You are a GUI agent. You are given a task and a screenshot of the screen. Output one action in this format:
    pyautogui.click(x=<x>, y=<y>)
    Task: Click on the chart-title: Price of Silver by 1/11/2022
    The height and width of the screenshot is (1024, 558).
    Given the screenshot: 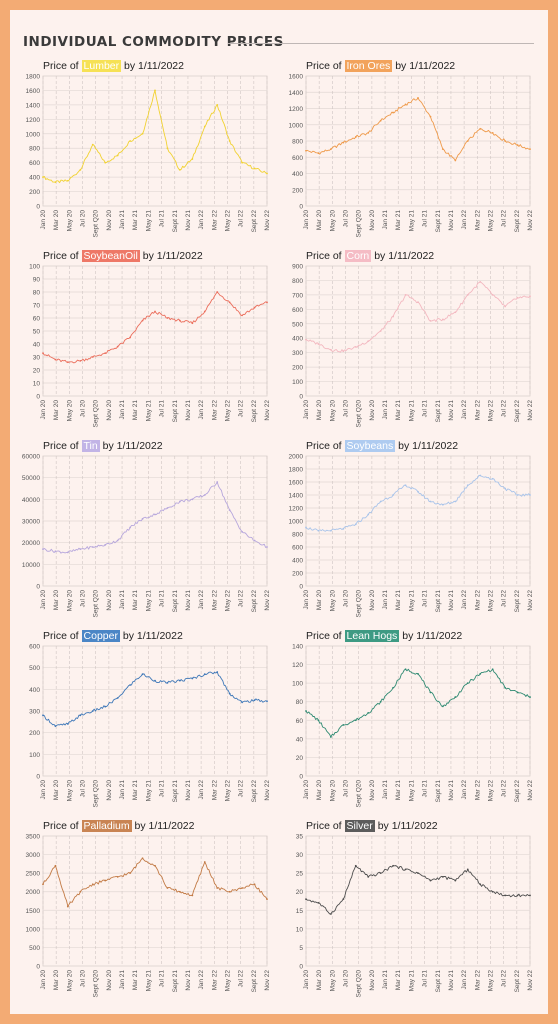 What is the action you would take?
    pyautogui.click(x=372, y=826)
    